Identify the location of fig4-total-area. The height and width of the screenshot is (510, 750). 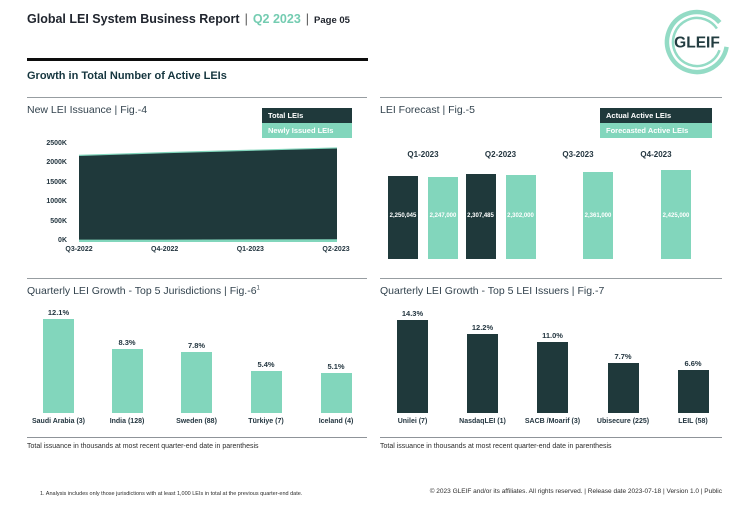
(208, 194).